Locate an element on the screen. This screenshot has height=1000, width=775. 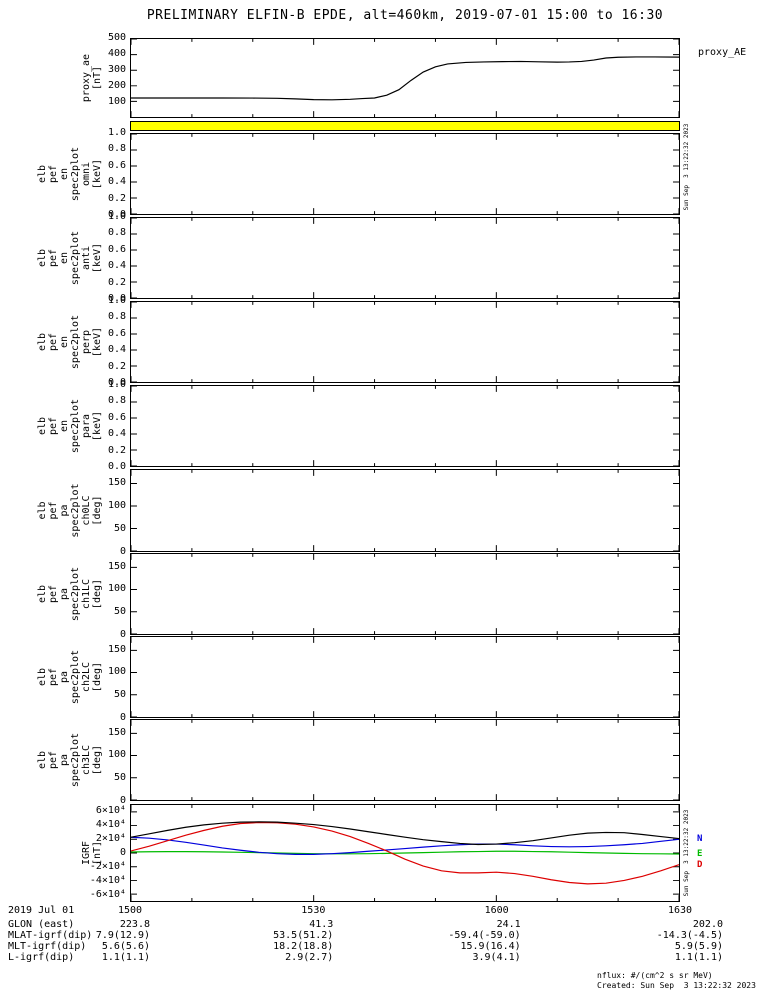
panel-en-perp is located at coordinates (405, 342).